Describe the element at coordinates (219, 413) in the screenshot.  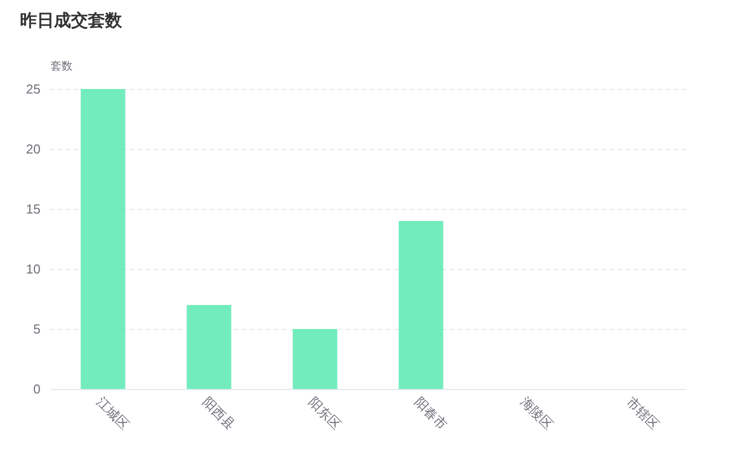
I see `x-tick-label: 阳西县` at that location.